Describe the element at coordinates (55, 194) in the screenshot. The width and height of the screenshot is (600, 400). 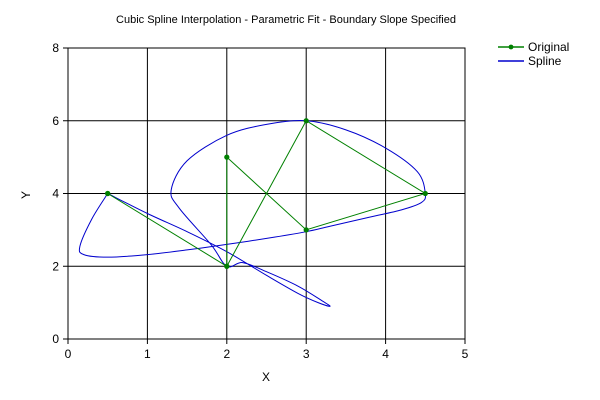
I see `y-tick-label: 4` at that location.